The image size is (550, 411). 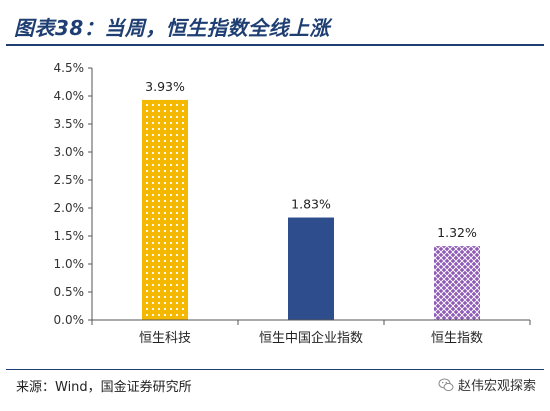 I want to click on y-tick-label: 2.5%, so click(x=69, y=180).